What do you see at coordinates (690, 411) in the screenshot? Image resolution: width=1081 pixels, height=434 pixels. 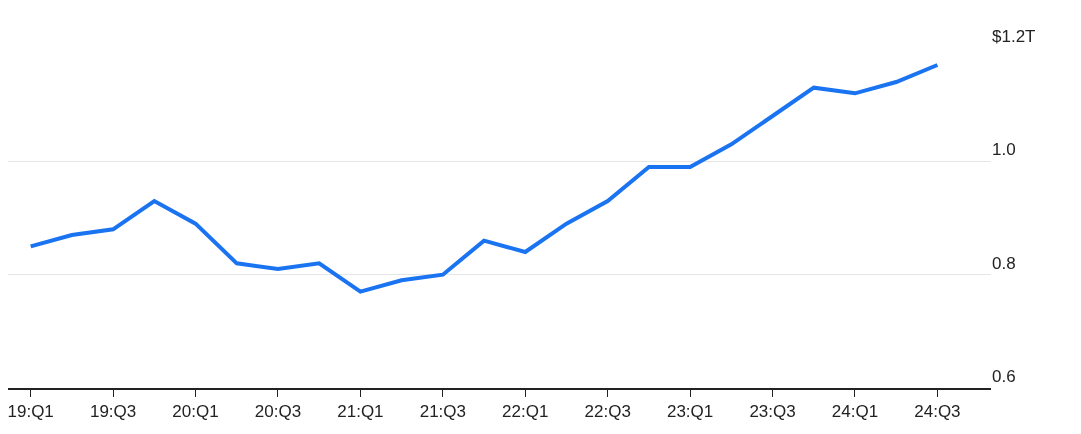 I see `x-tick-label: 23:Q1` at bounding box center [690, 411].